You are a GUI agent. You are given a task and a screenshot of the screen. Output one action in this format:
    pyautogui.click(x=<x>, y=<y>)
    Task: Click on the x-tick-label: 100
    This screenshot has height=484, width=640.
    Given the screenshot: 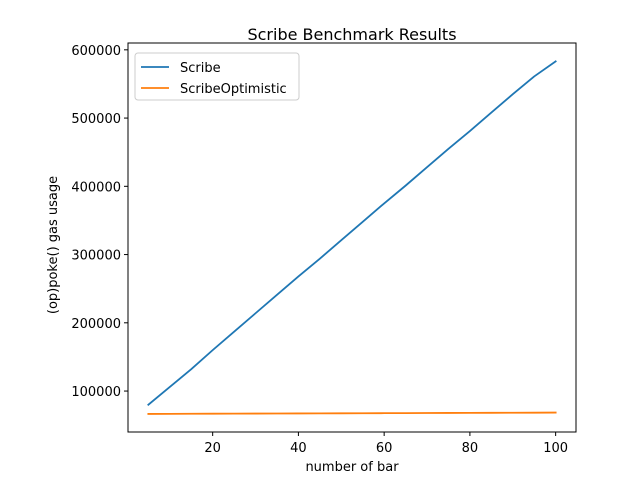 What is the action you would take?
    pyautogui.click(x=555, y=448)
    